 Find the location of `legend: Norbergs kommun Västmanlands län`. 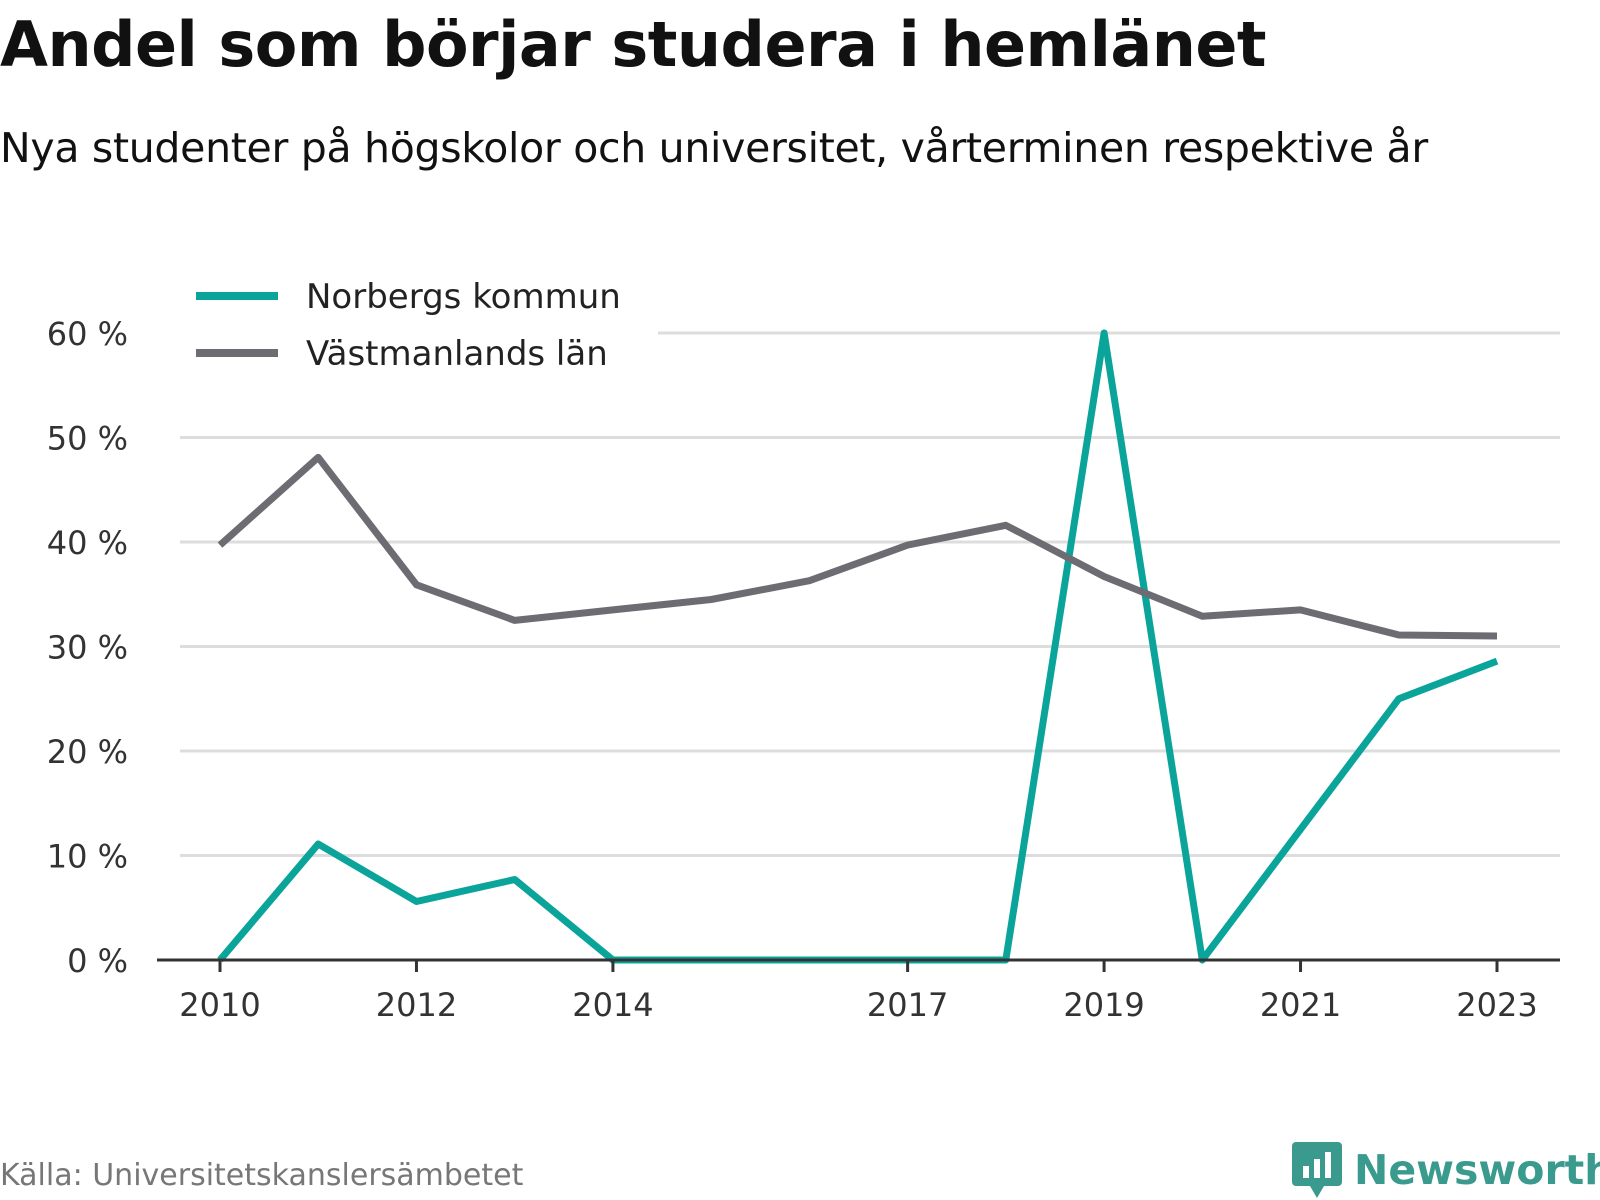

legend: Norbergs kommun Västmanlands län is located at coordinates (419, 324).